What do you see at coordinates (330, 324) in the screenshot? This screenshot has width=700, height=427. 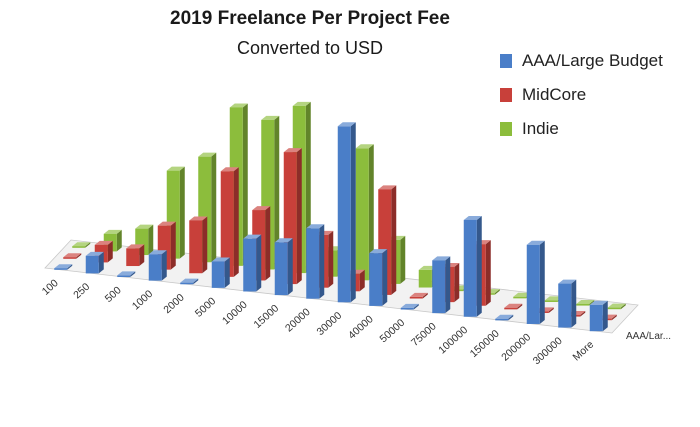 I see `x-tick-label: 30000` at bounding box center [330, 324].